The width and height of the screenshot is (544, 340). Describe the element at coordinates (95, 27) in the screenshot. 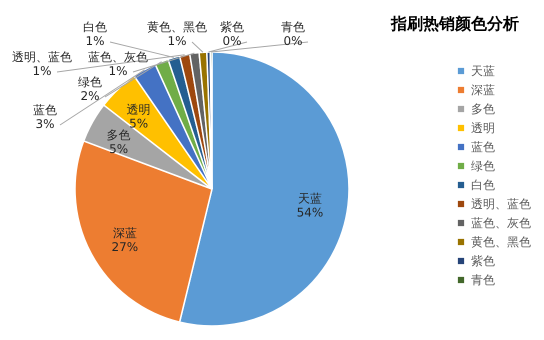

I see `slice-label: 白色` at that location.